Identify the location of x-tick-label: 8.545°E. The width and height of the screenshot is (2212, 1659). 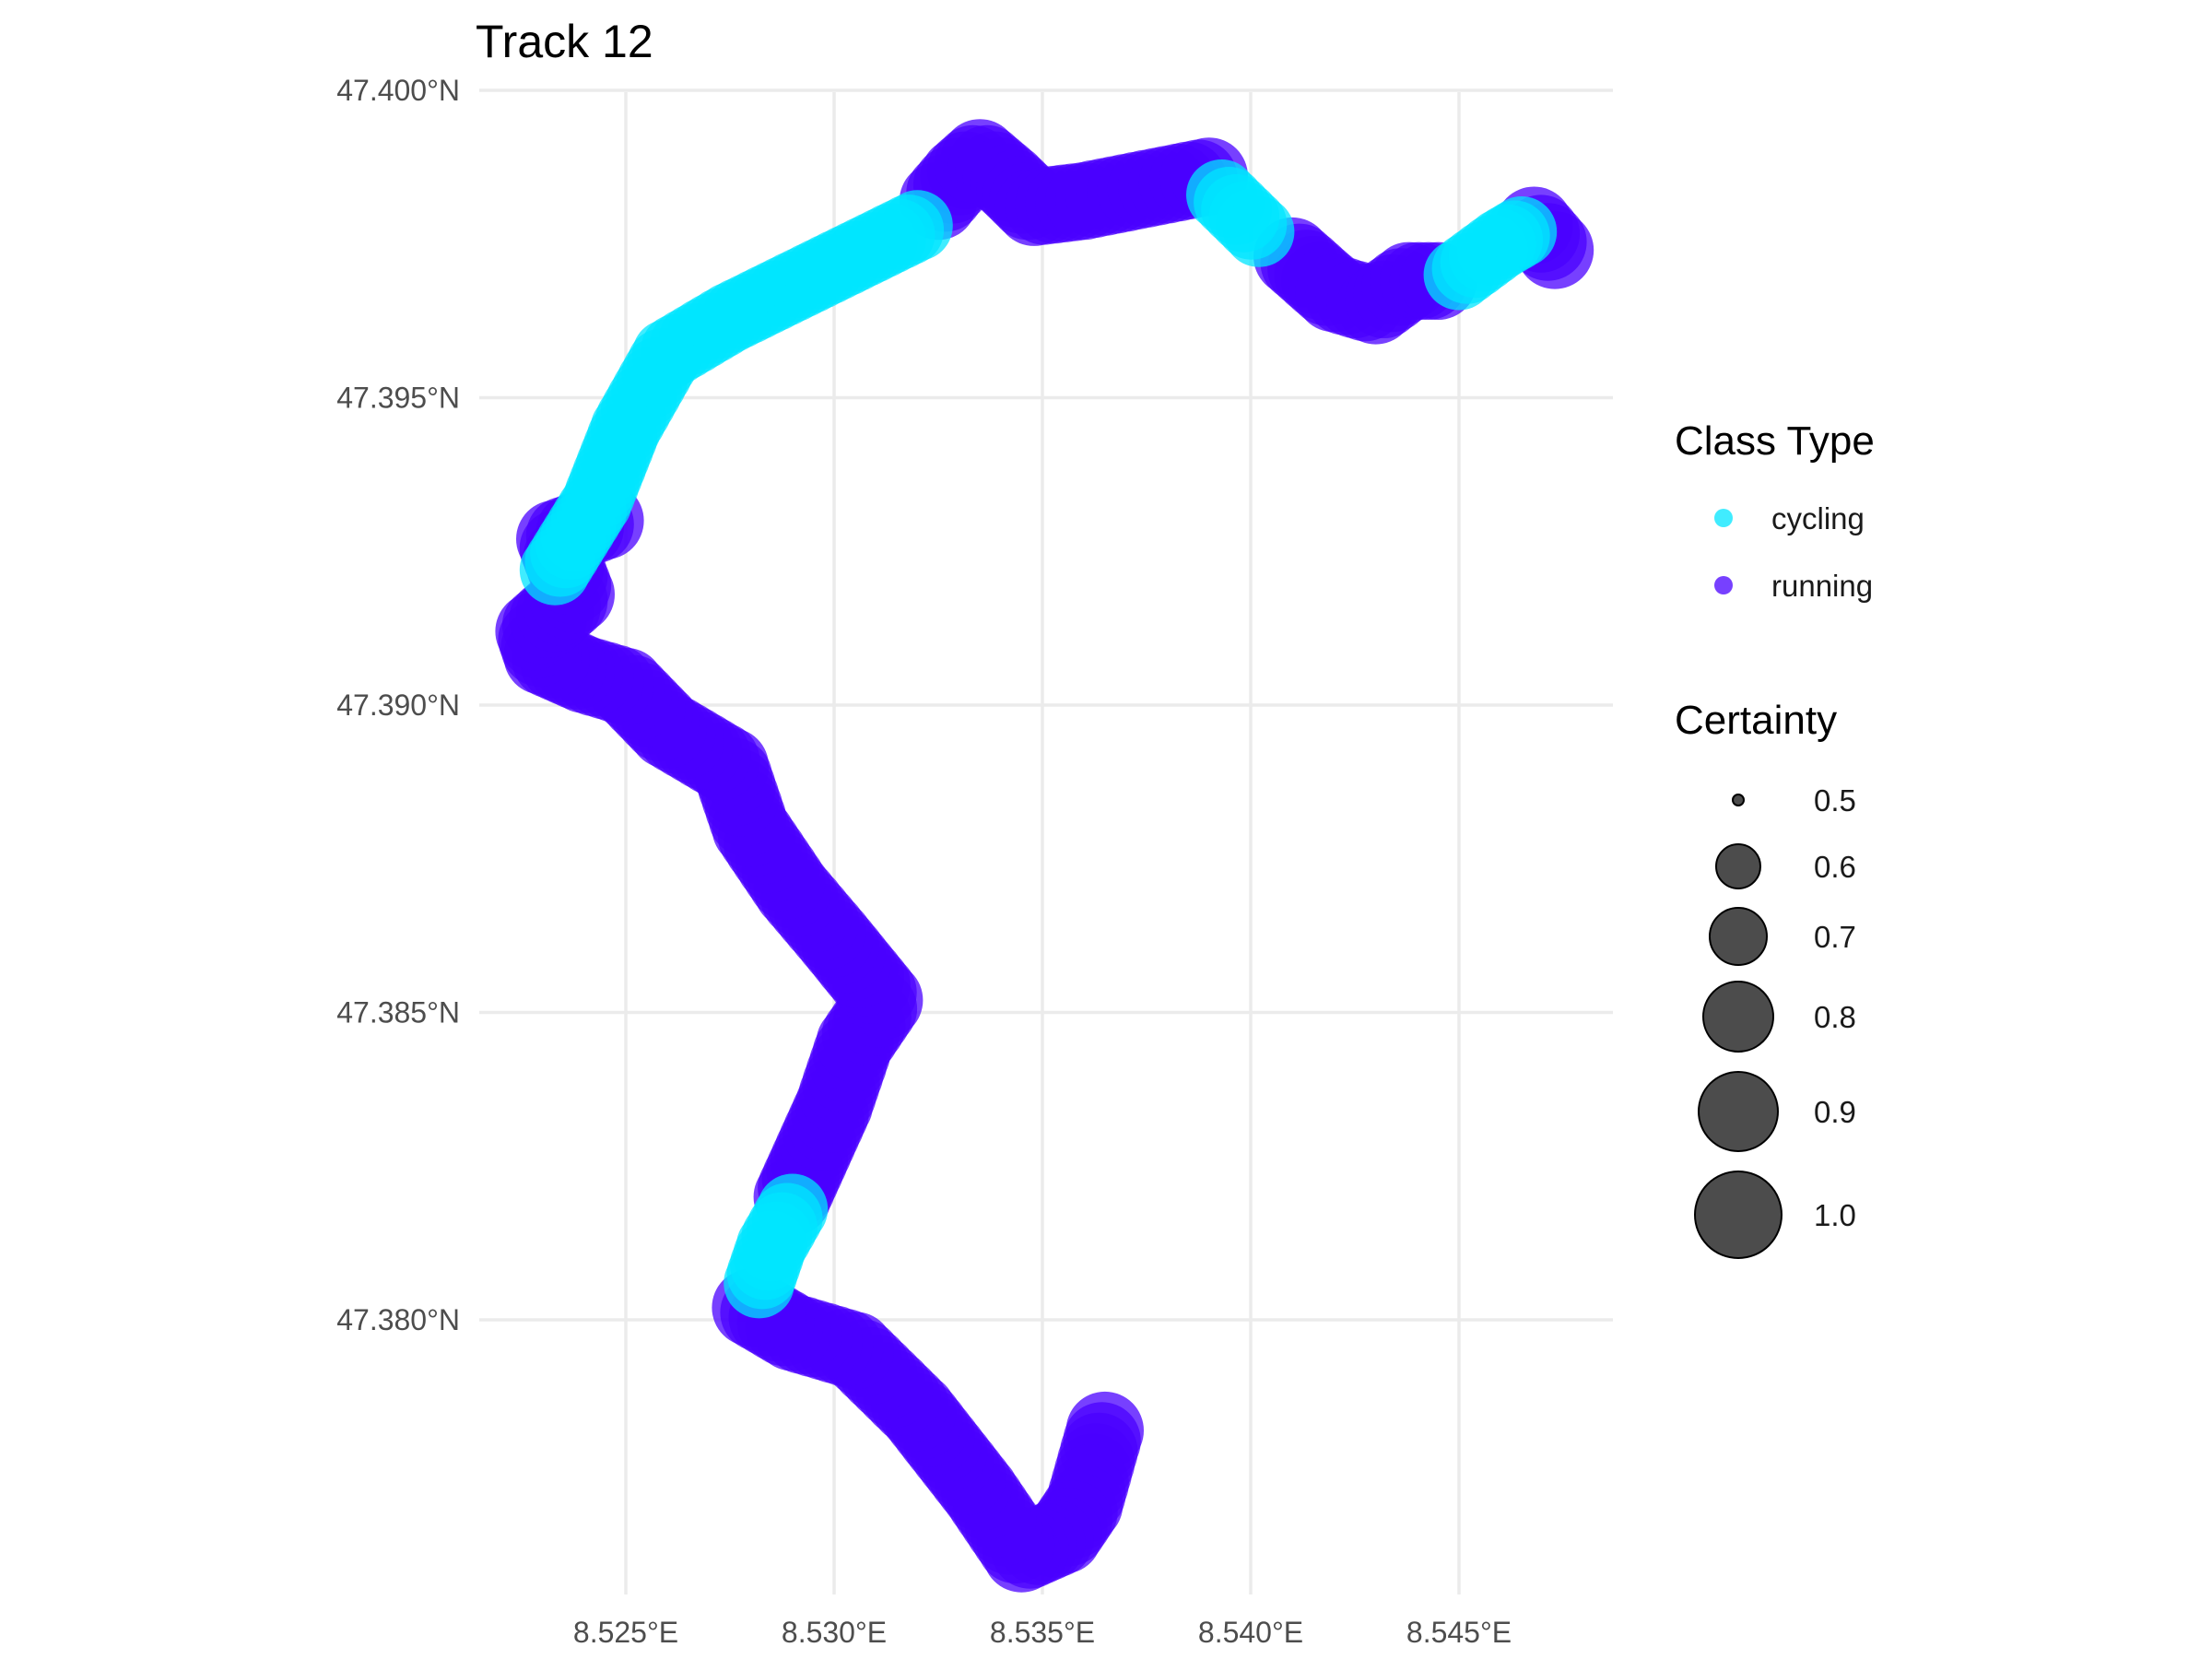
(1459, 1632).